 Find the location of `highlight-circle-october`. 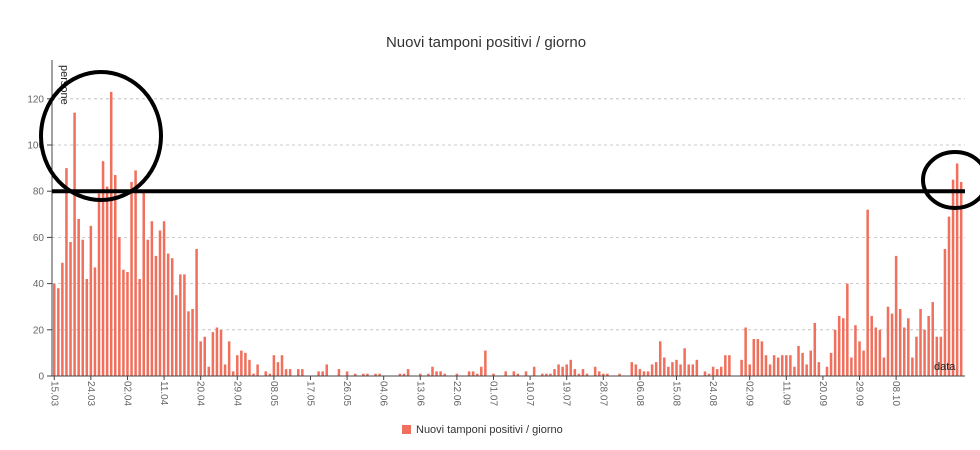

highlight-circle-october is located at coordinates (950, 180).